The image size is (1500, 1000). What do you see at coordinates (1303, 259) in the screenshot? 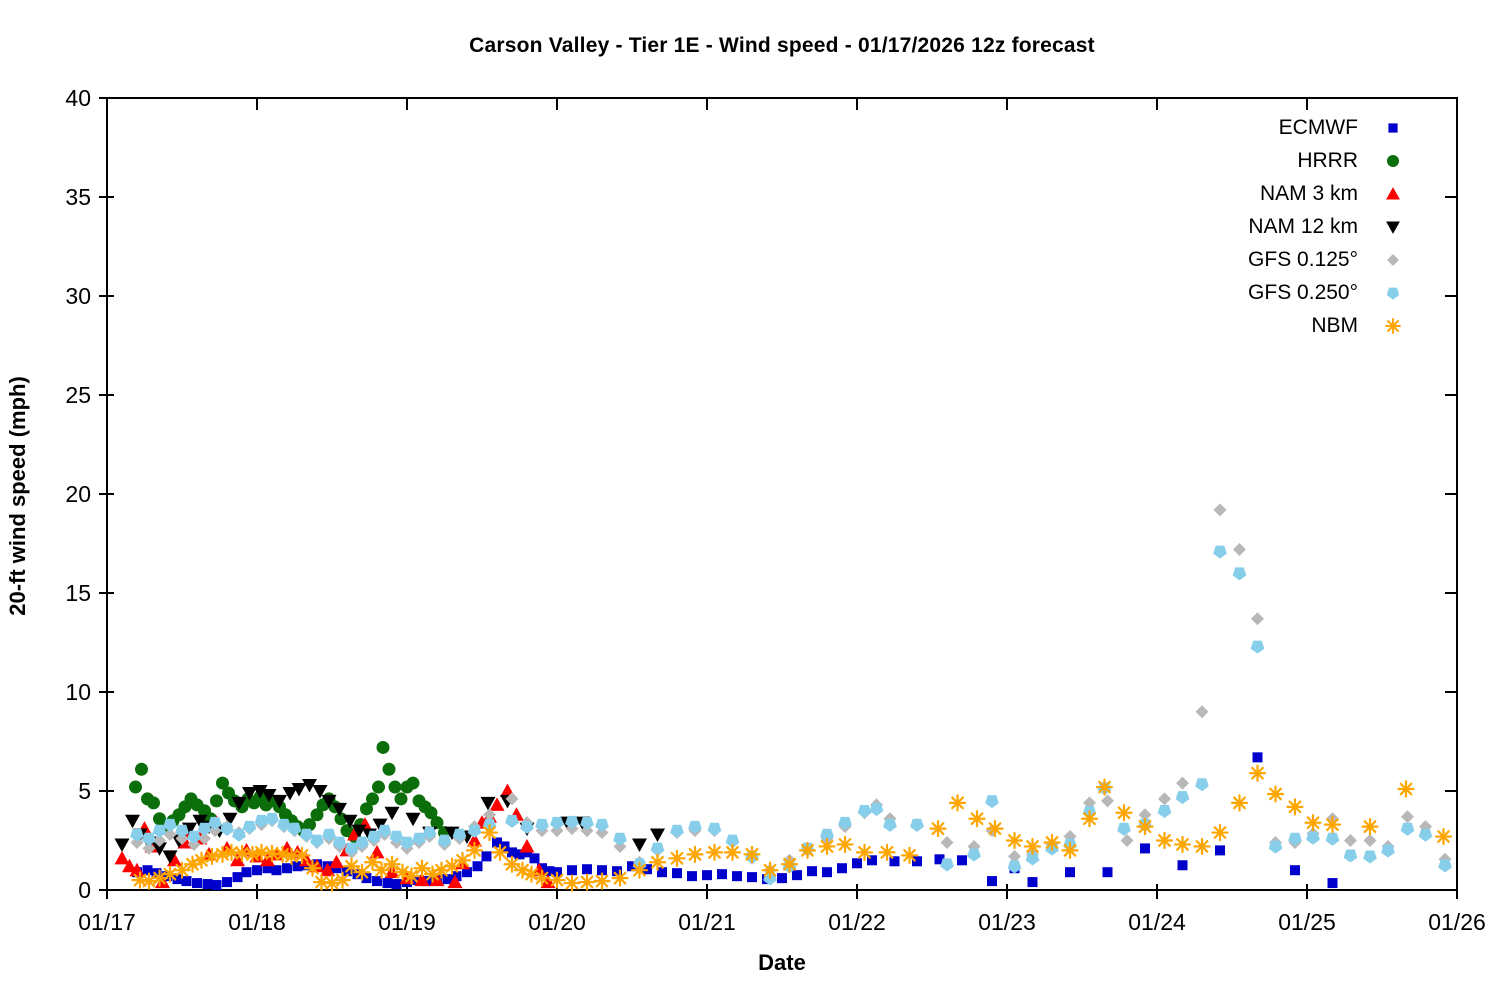
I see `legend-label-gfs0125: GFS 0.125°` at bounding box center [1303, 259].